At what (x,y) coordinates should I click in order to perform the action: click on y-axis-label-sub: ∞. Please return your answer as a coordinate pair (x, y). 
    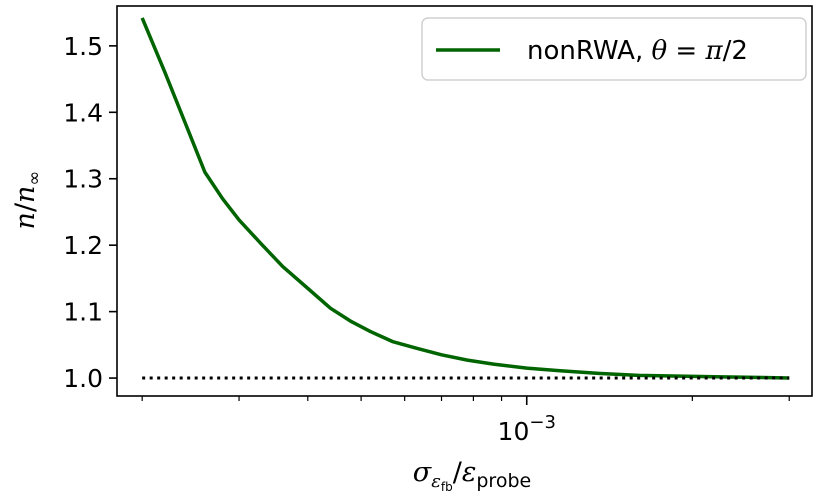
    Looking at the image, I should click on (34, 178).